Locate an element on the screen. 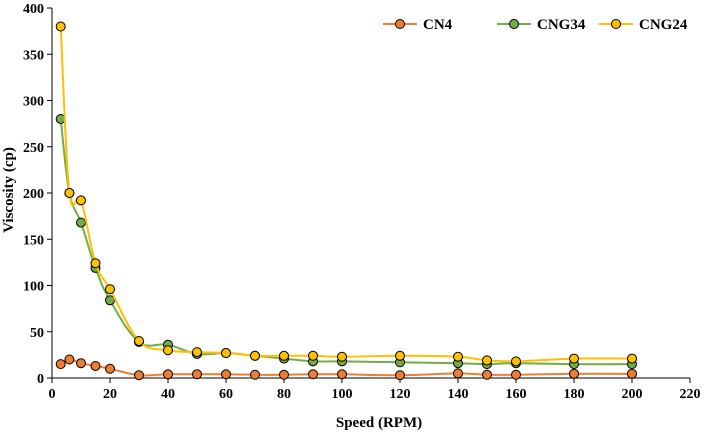 This screenshot has height=433, width=709. x-tick-label: 100 is located at coordinates (342, 394).